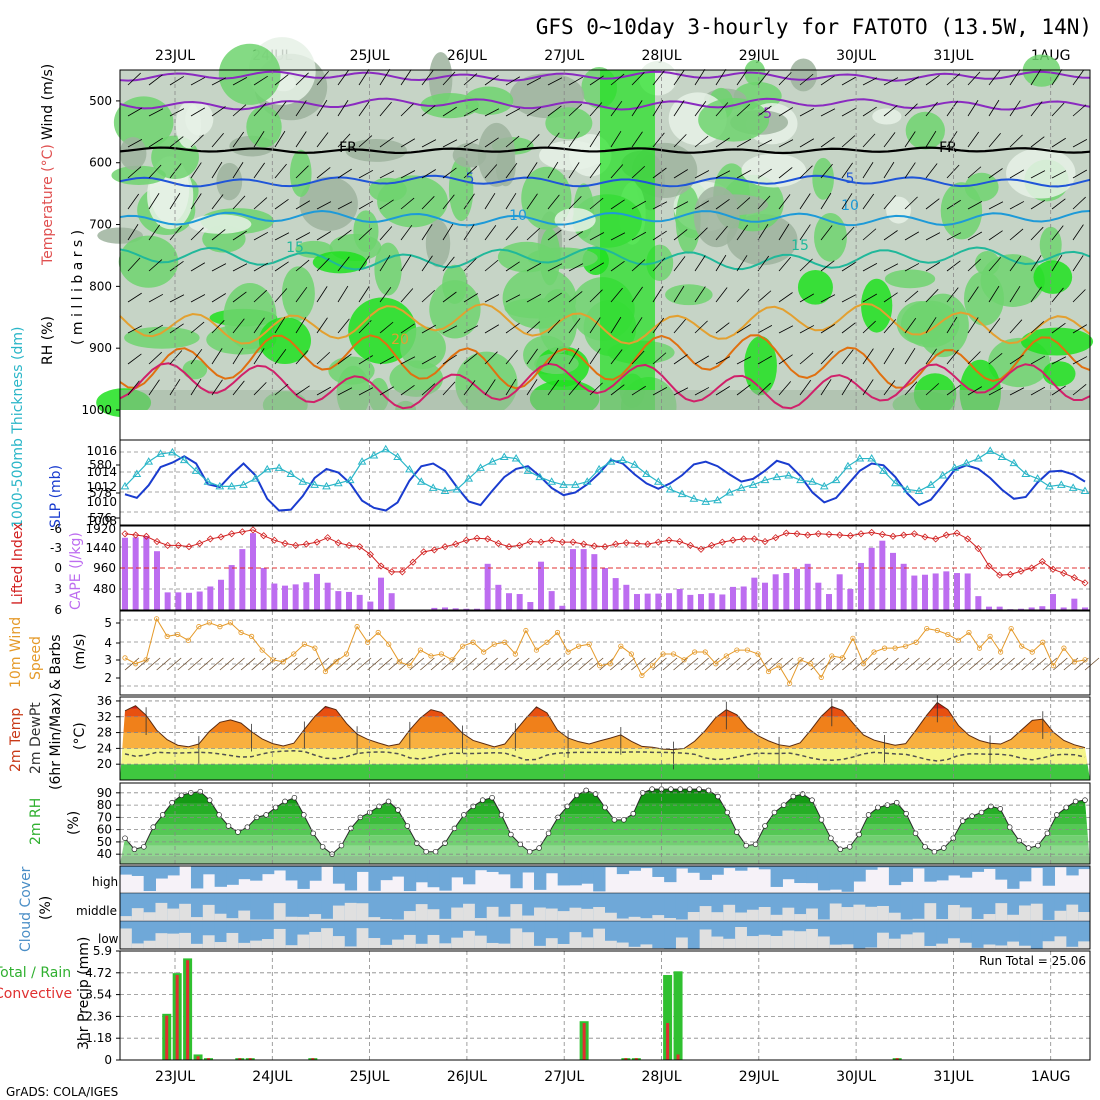 The image size is (1100, 1100). I want to click on top-date-label: 31JUL, so click(953, 56).